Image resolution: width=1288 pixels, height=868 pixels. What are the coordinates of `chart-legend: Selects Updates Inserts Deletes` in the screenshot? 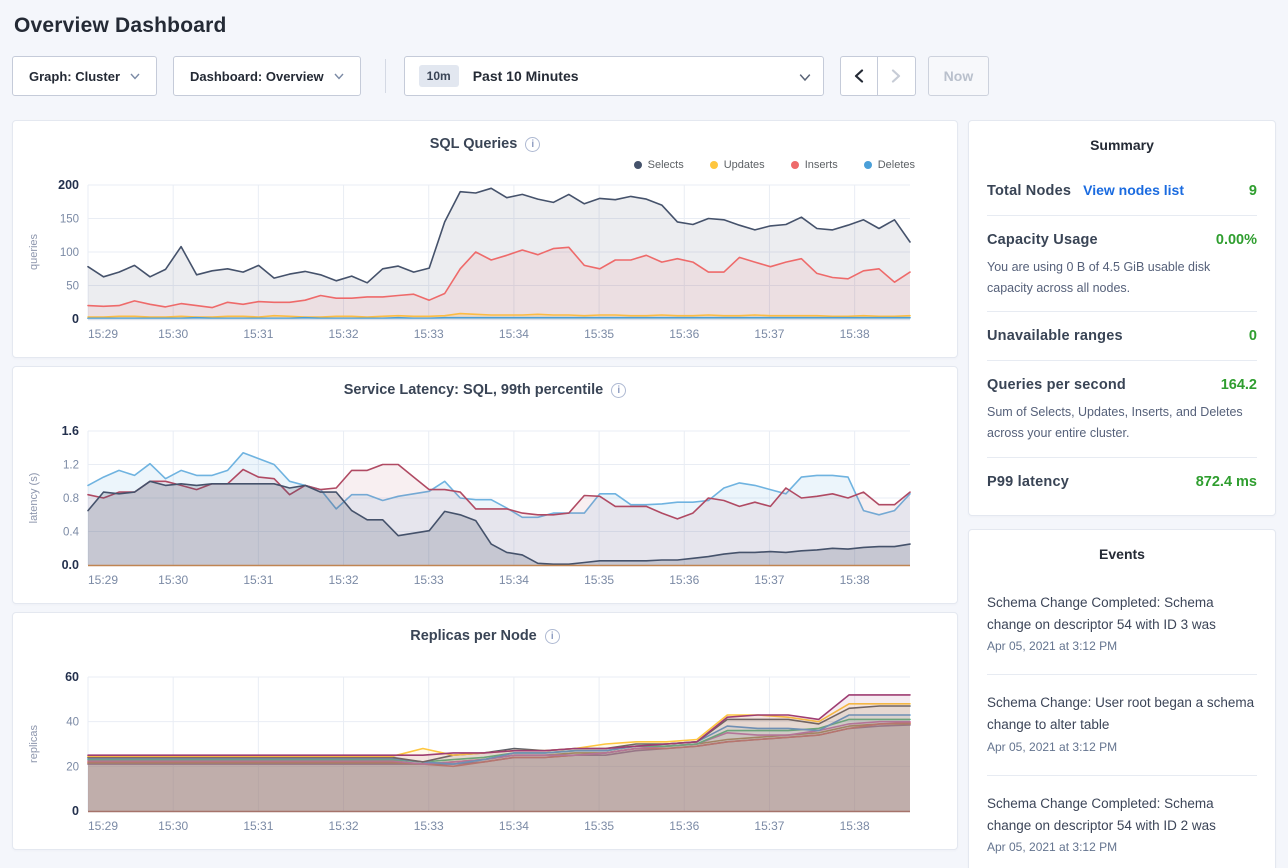 It's located at (774, 165).